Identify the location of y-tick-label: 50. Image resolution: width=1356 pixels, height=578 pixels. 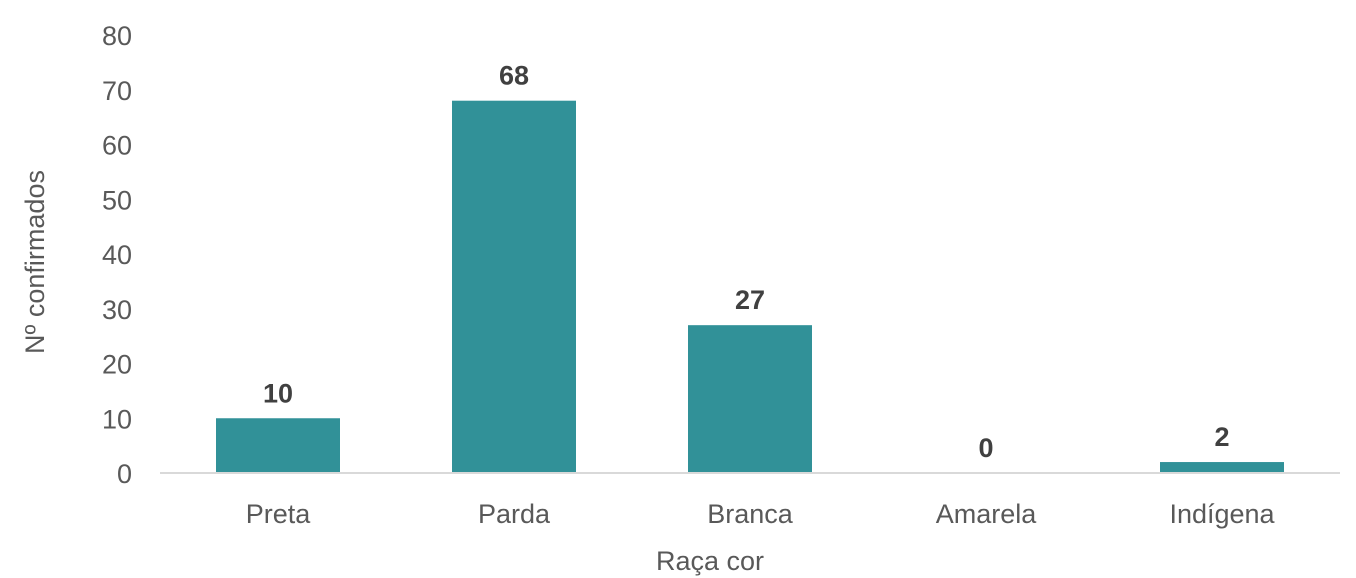
(117, 200).